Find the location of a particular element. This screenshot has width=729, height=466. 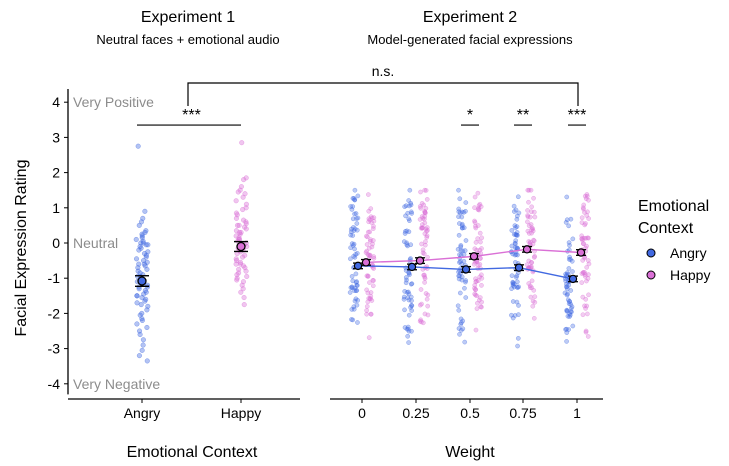

legend-title-line-1: Emotional is located at coordinates (673, 206).